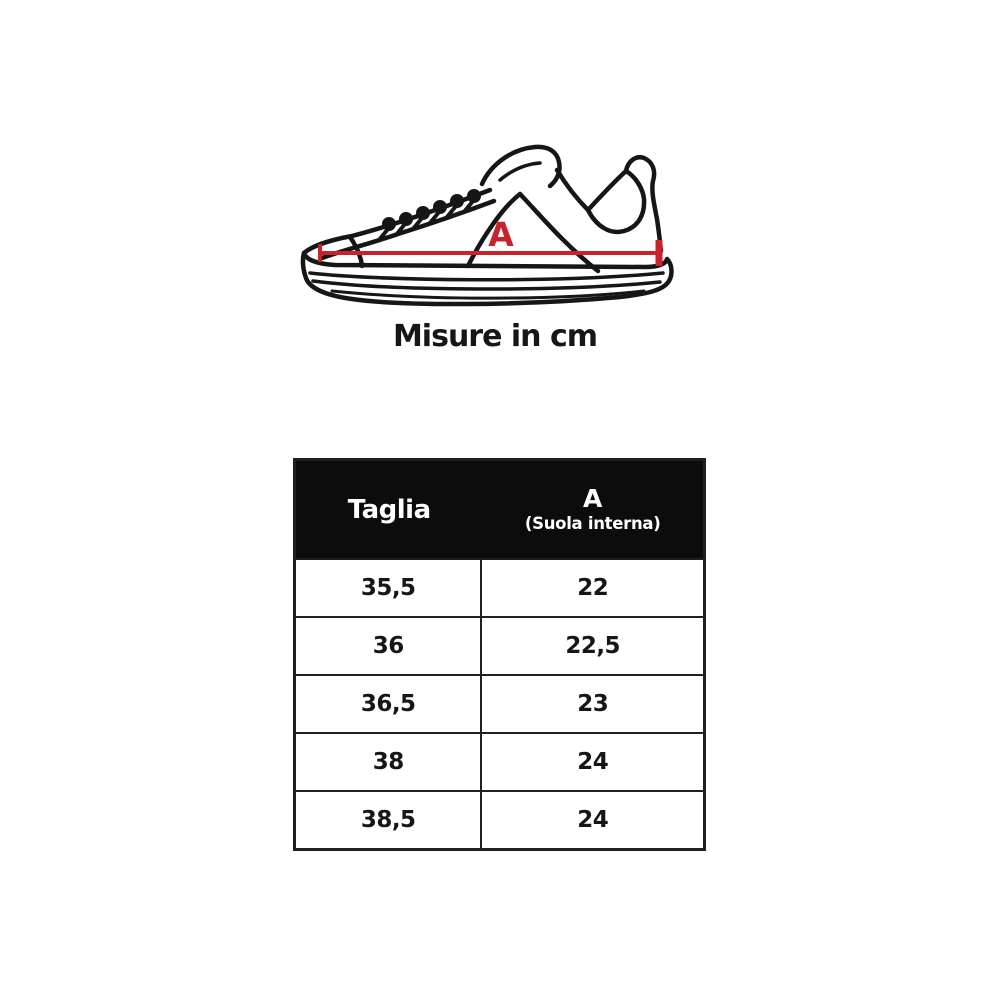  What do you see at coordinates (593, 704) in the screenshot?
I see `cell-a: 23` at bounding box center [593, 704].